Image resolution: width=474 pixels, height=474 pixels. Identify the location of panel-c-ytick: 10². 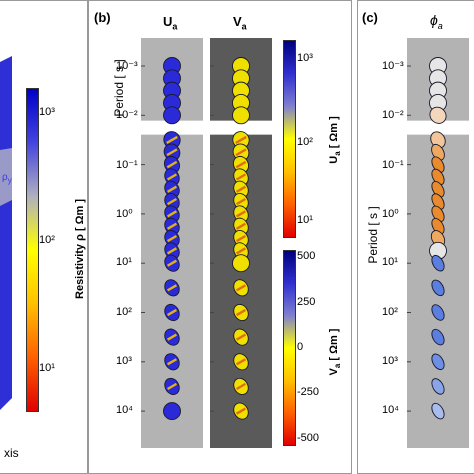
(390, 311).